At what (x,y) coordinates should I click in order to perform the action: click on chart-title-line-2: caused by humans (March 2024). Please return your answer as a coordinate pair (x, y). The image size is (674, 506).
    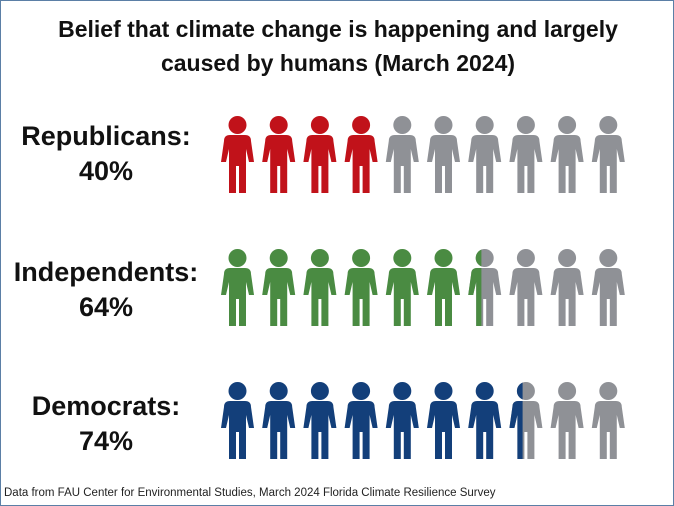
    Looking at the image, I should click on (338, 63).